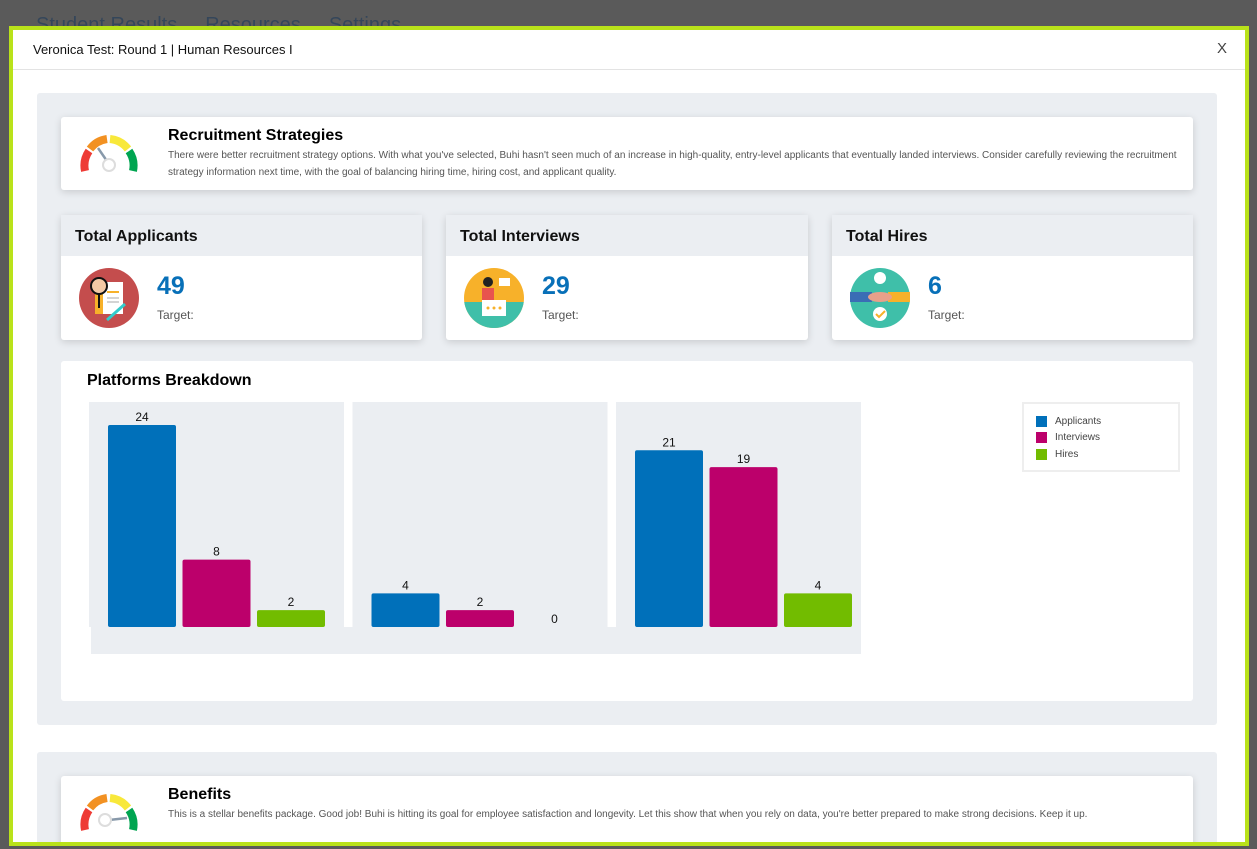 Image resolution: width=1257 pixels, height=849 pixels. What do you see at coordinates (744, 459) in the screenshot?
I see `bar-value-label: 19` at bounding box center [744, 459].